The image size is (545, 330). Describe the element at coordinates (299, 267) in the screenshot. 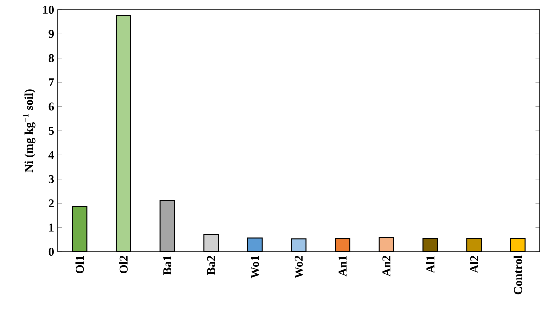

I see `x-tick-label: Wo2` at that location.